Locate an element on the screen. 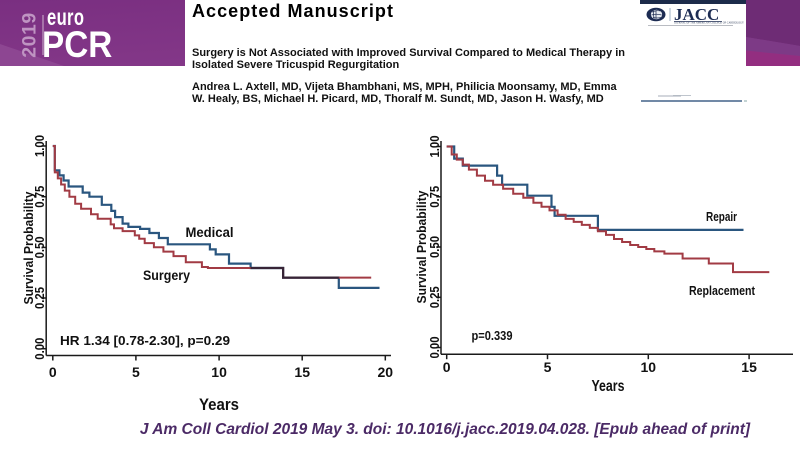 This screenshot has height=450, width=800. svg-text: JACC is located at coordinates (696, 14).